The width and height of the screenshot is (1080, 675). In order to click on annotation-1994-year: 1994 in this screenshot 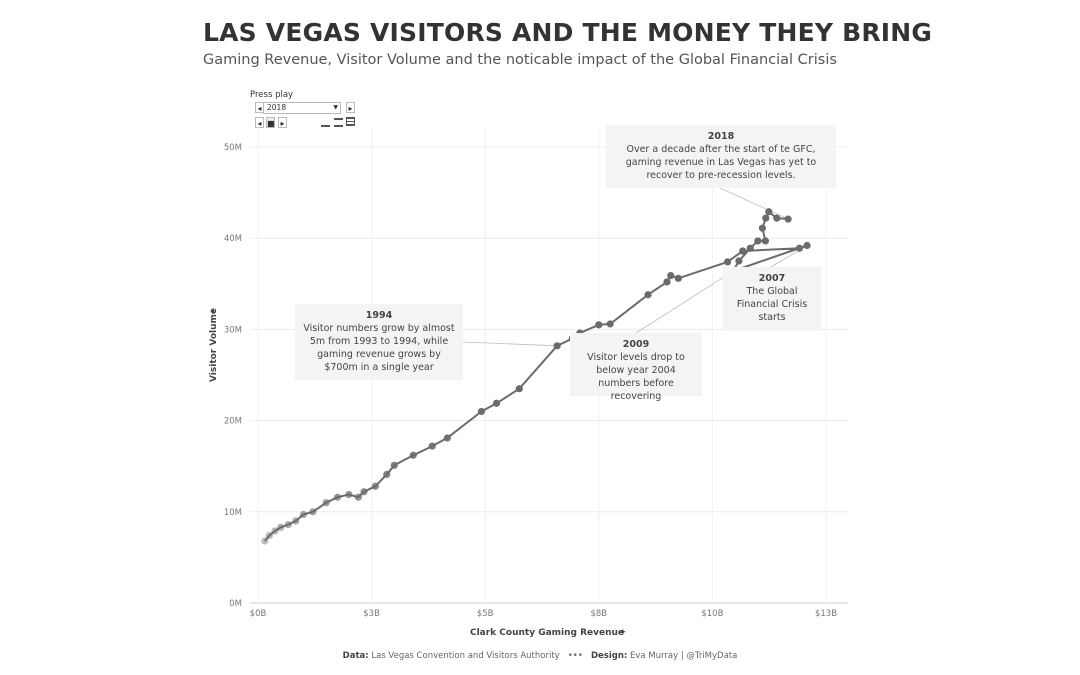, I will do `click(379, 315)`.